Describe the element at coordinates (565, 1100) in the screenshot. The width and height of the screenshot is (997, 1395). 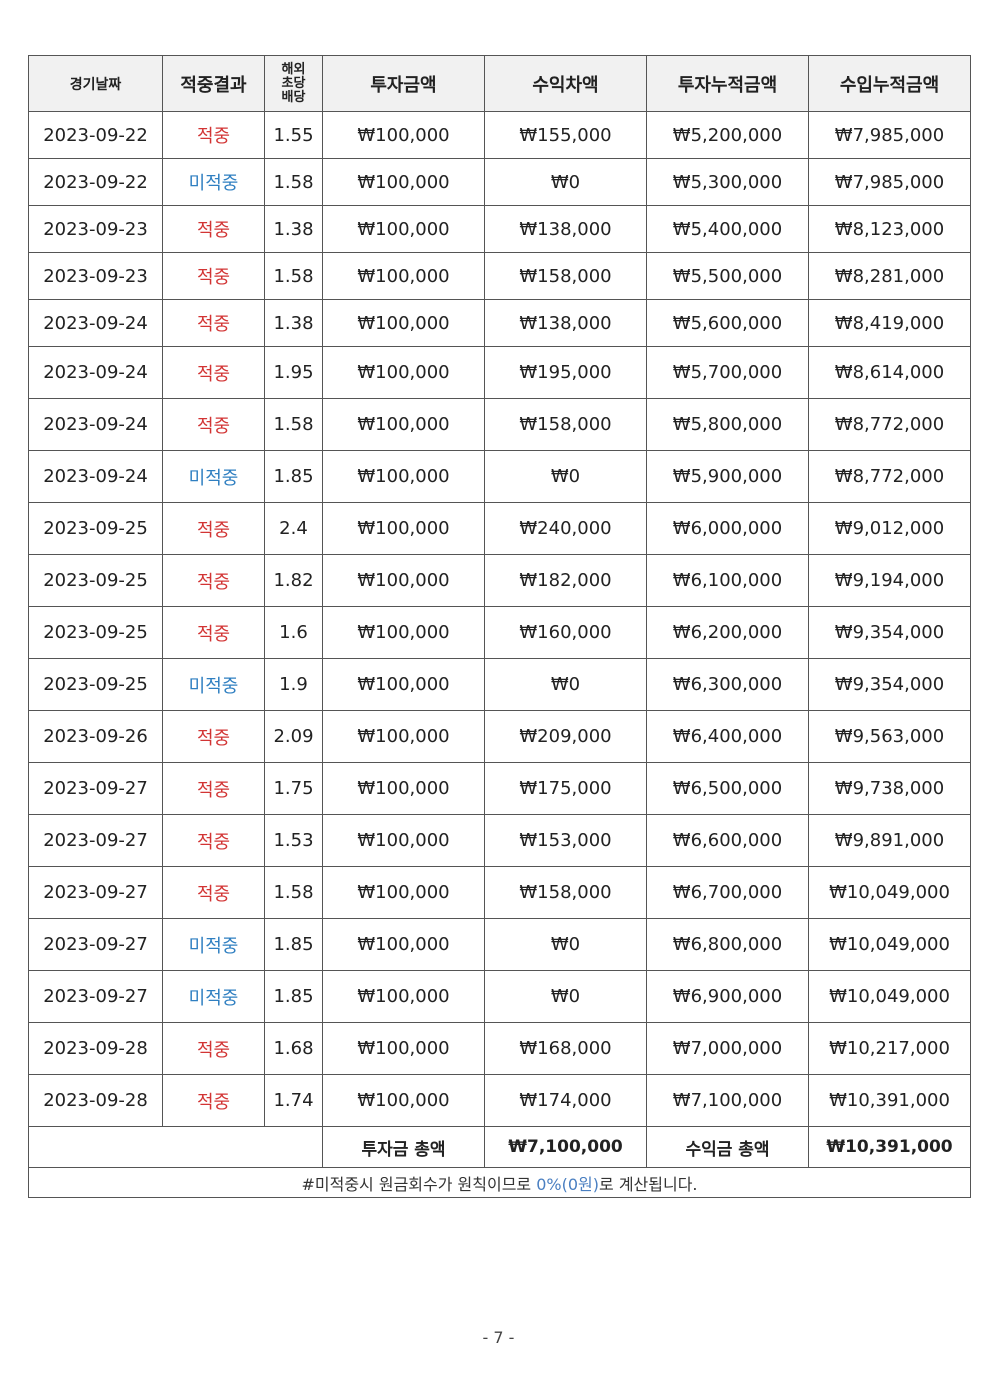
I see `cell-profit: ₩174,000` at that location.